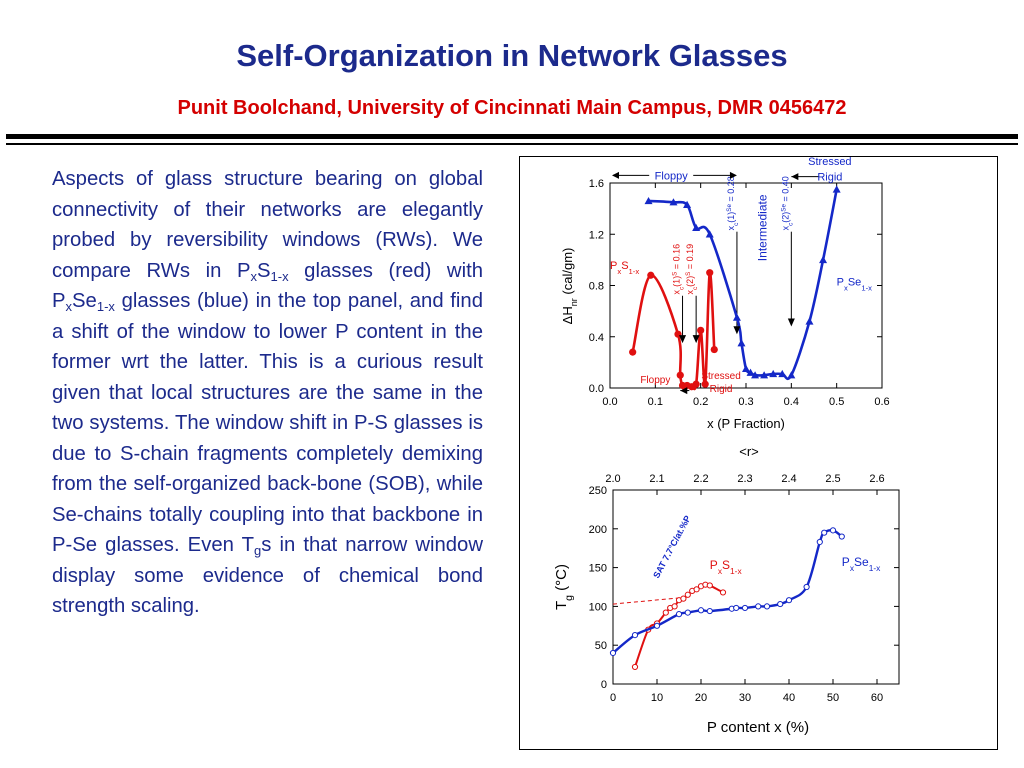  Describe the element at coordinates (596, 389) in the screenshot. I see `y-tick-label: 0.0` at that location.